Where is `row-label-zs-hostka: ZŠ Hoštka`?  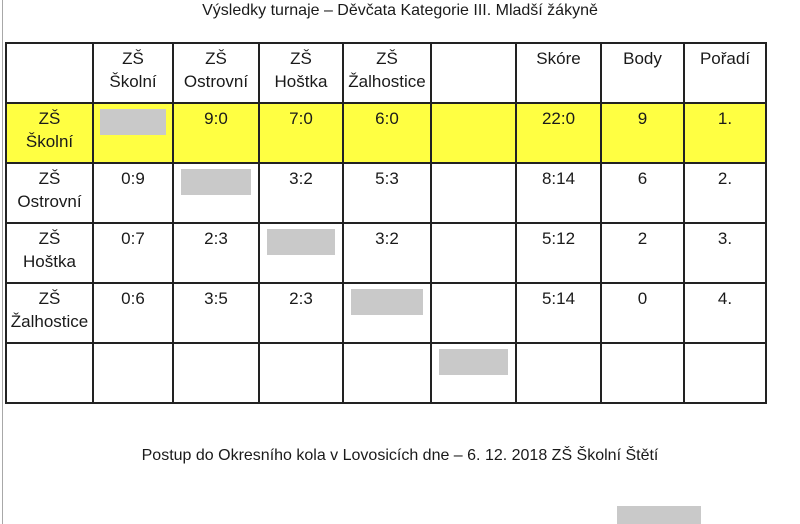 row-label-zs-hostka: ZŠ Hoštka is located at coordinates (49, 253).